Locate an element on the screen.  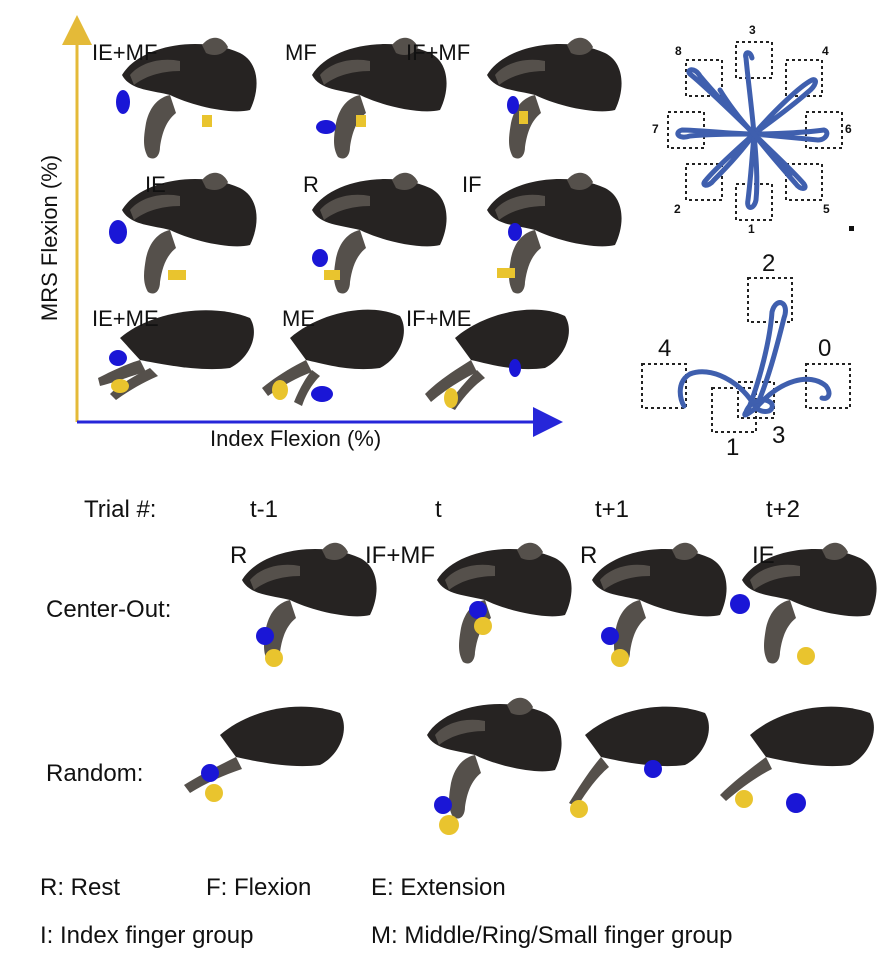
trial-column-t: t is located at coordinates (438, 509).